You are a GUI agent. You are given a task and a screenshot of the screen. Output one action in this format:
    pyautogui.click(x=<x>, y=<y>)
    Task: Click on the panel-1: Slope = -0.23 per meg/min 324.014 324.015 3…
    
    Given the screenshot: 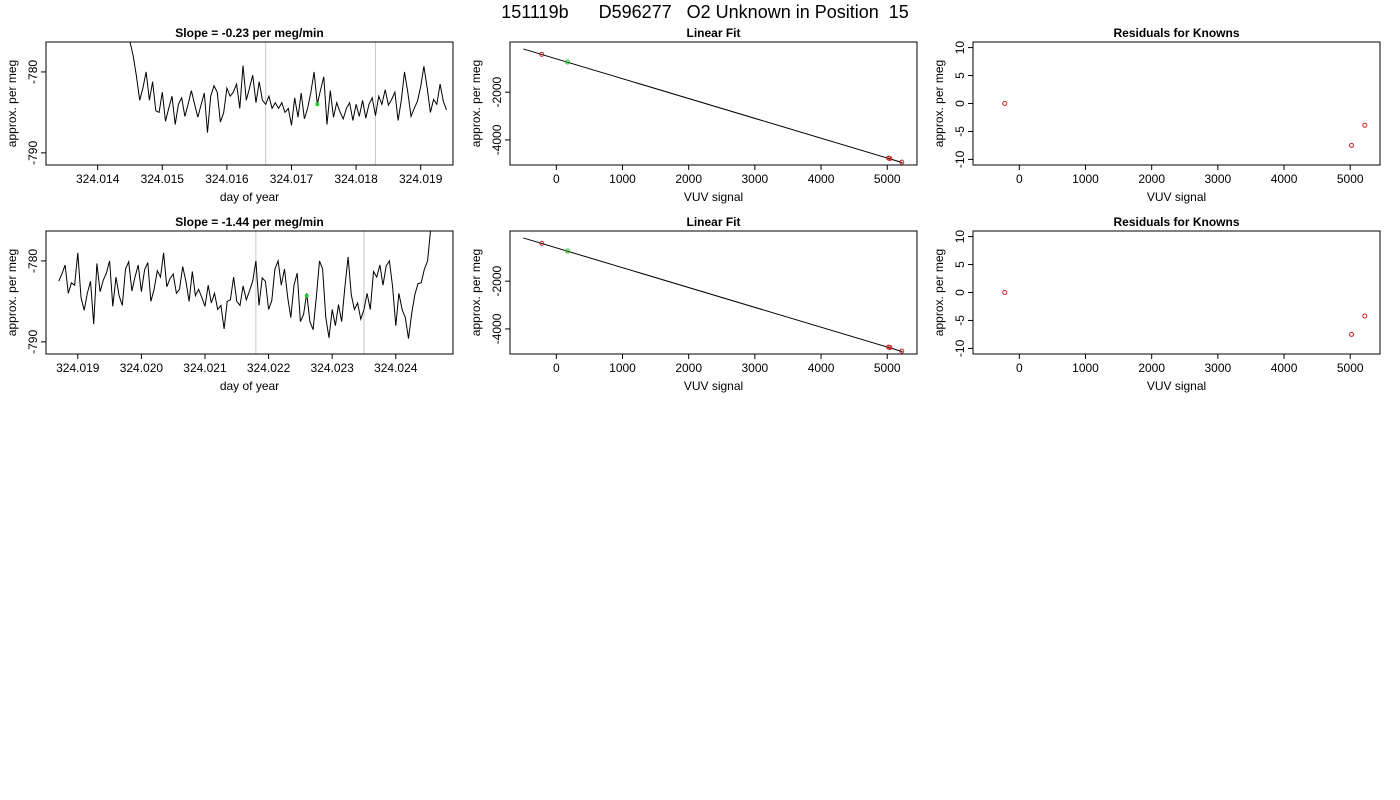 What is the action you would take?
    pyautogui.click(x=229, y=115)
    